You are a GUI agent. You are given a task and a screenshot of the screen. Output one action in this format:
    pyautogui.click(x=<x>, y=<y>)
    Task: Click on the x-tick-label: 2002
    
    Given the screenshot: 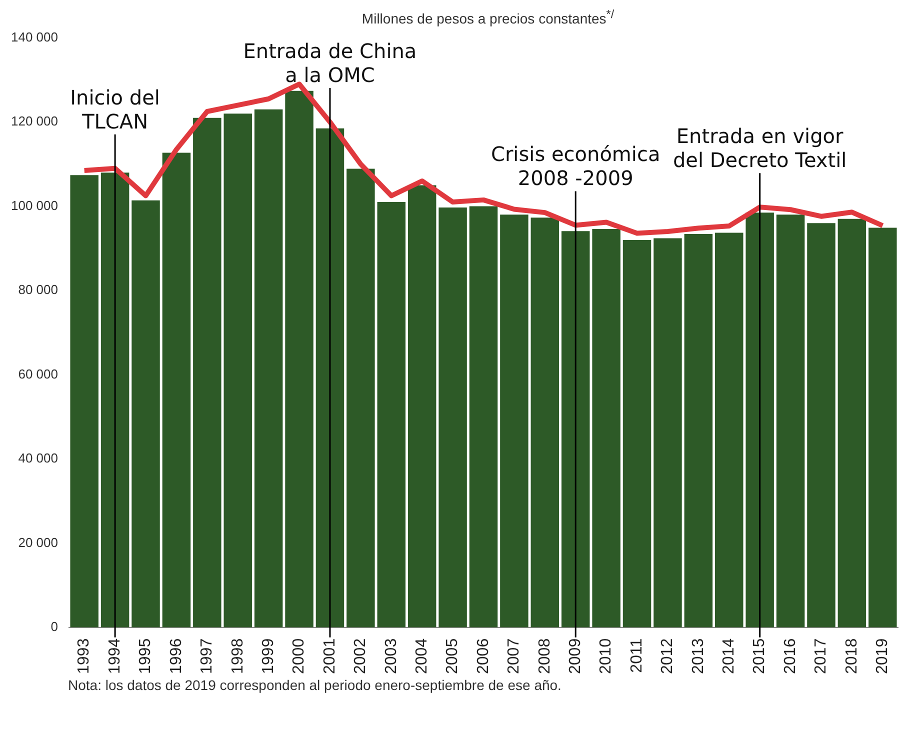 What is the action you would take?
    pyautogui.click(x=361, y=656)
    